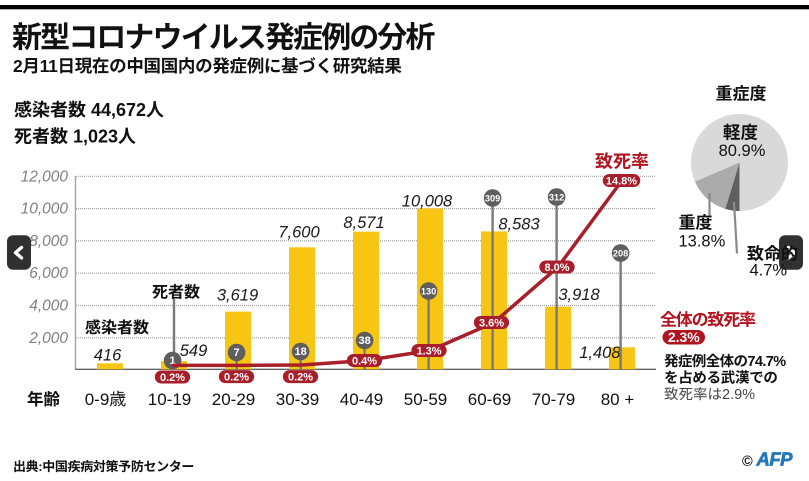 The height and width of the screenshot is (481, 809). What do you see at coordinates (725, 361) in the screenshot?
I see `svg-text: 発症例全体の74.7%` at bounding box center [725, 361].